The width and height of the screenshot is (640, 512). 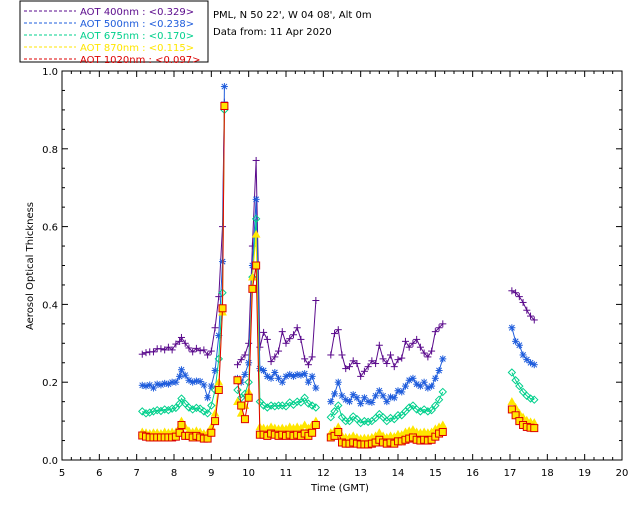 What do you see at coordinates (109, 12) in the screenshot?
I see `legend-item: AOT 400nm : <0.329>` at bounding box center [109, 12].